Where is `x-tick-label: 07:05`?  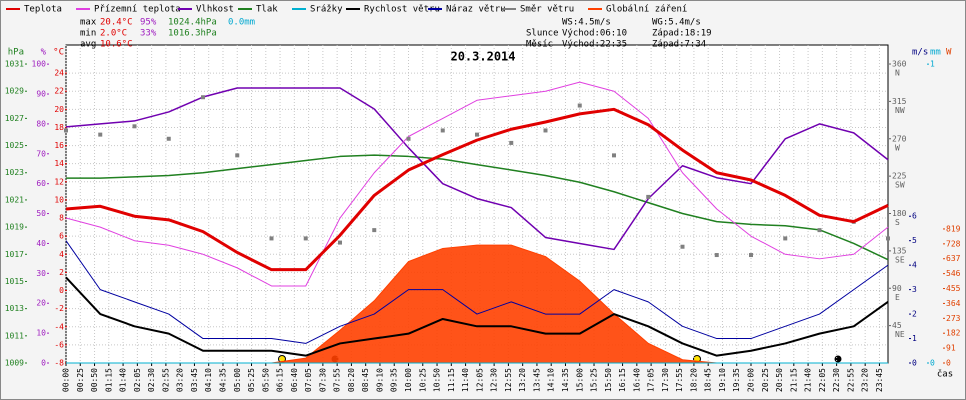
x-tick-label: 07:05 is located at coordinates (308, 380).